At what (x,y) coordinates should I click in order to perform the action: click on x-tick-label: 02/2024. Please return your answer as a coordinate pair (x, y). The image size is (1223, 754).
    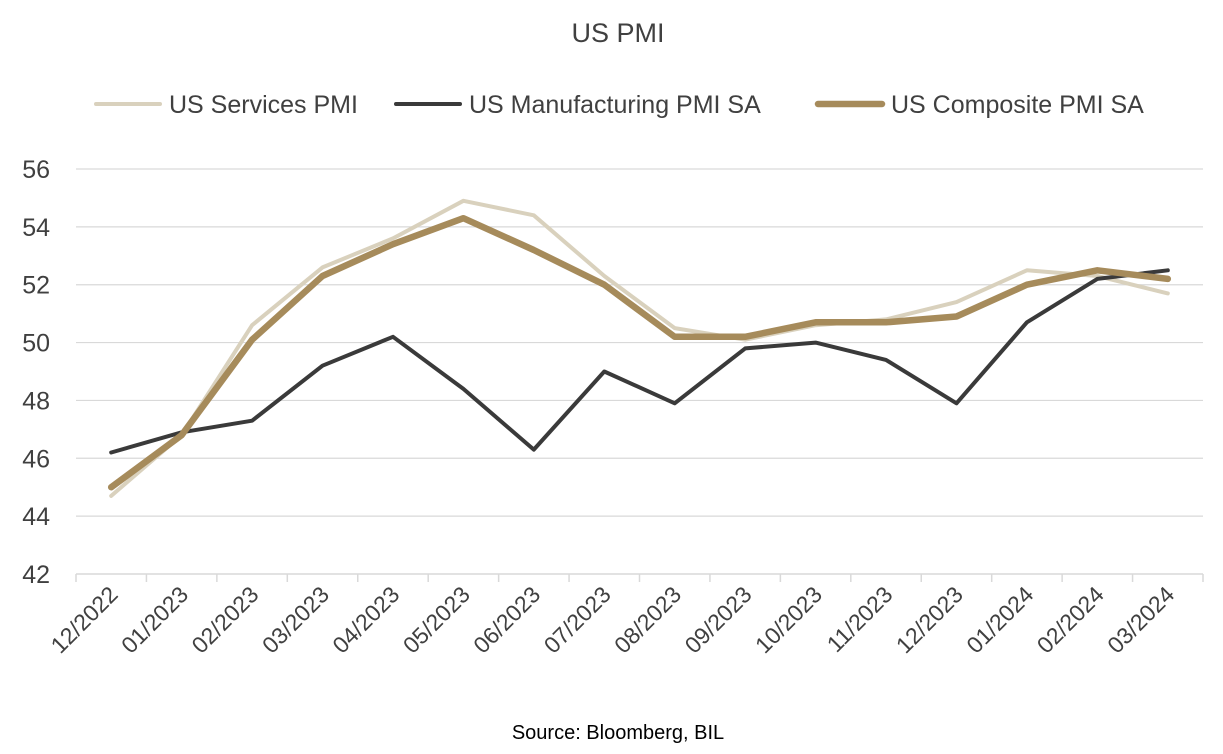
    Looking at the image, I should click on (1070, 619).